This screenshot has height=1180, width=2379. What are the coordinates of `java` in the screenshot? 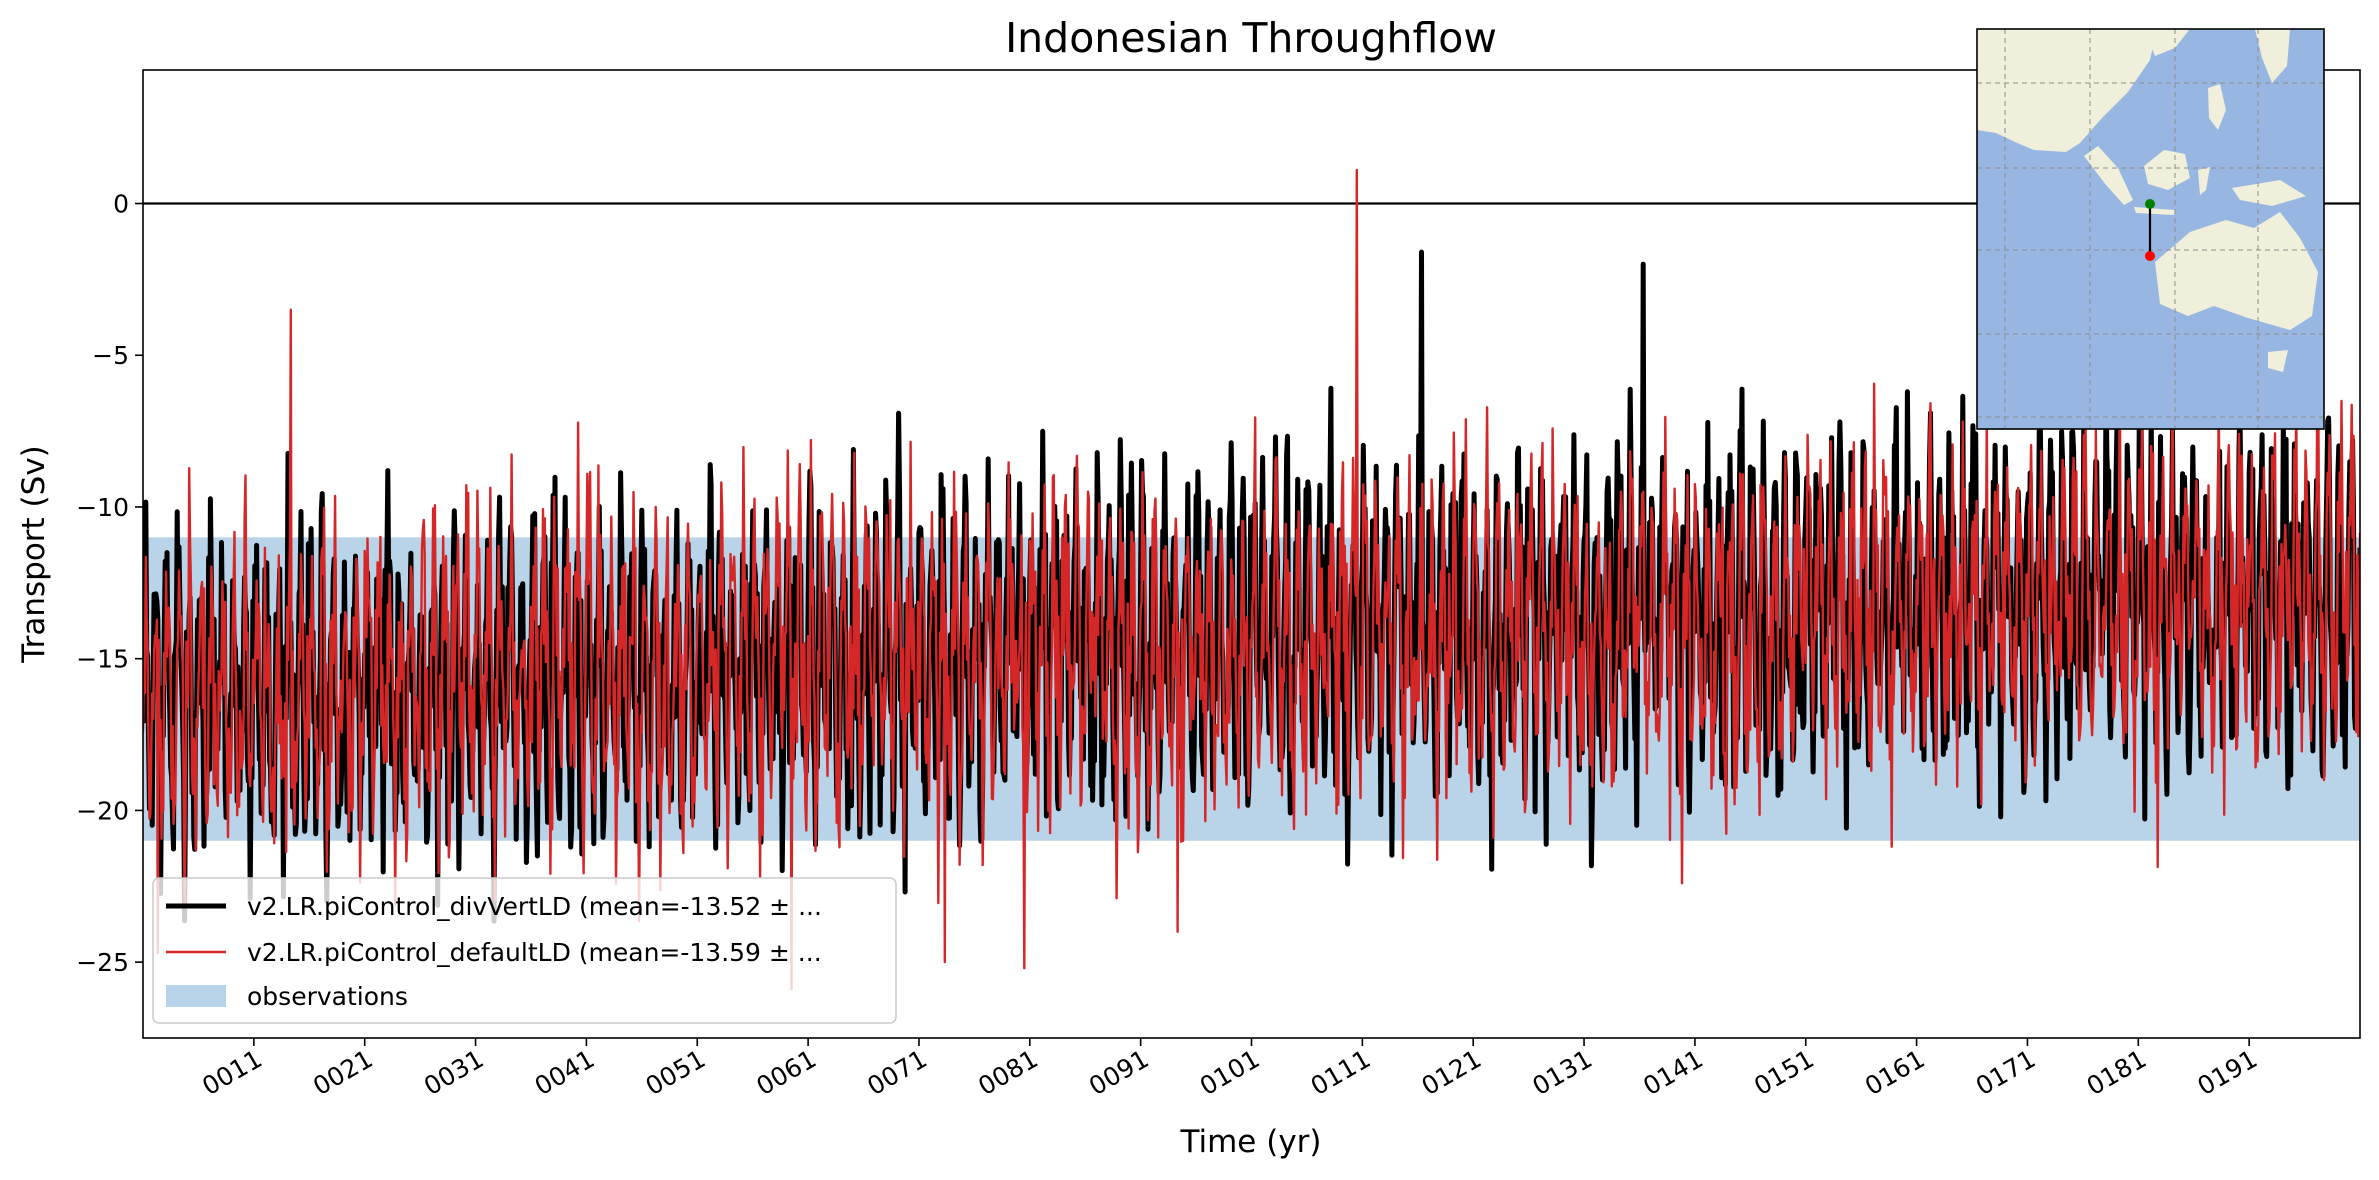 It's located at (2154, 211).